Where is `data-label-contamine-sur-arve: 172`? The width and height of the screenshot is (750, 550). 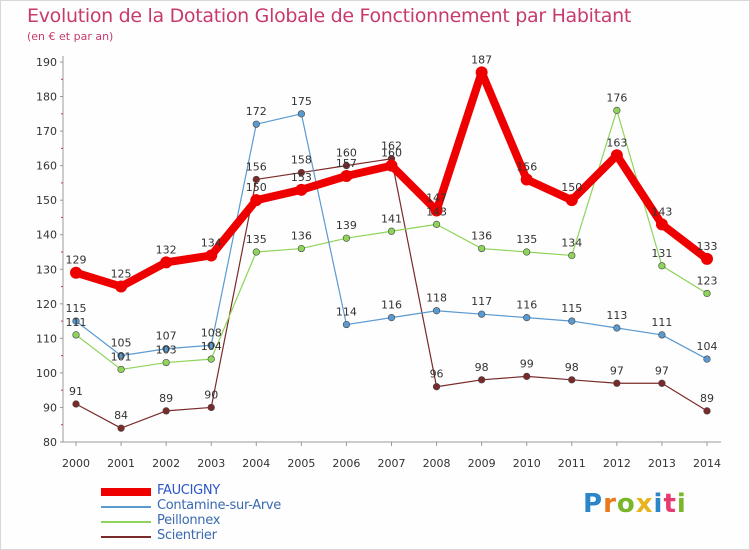
data-label-contamine-sur-arve: 172 is located at coordinates (256, 111).